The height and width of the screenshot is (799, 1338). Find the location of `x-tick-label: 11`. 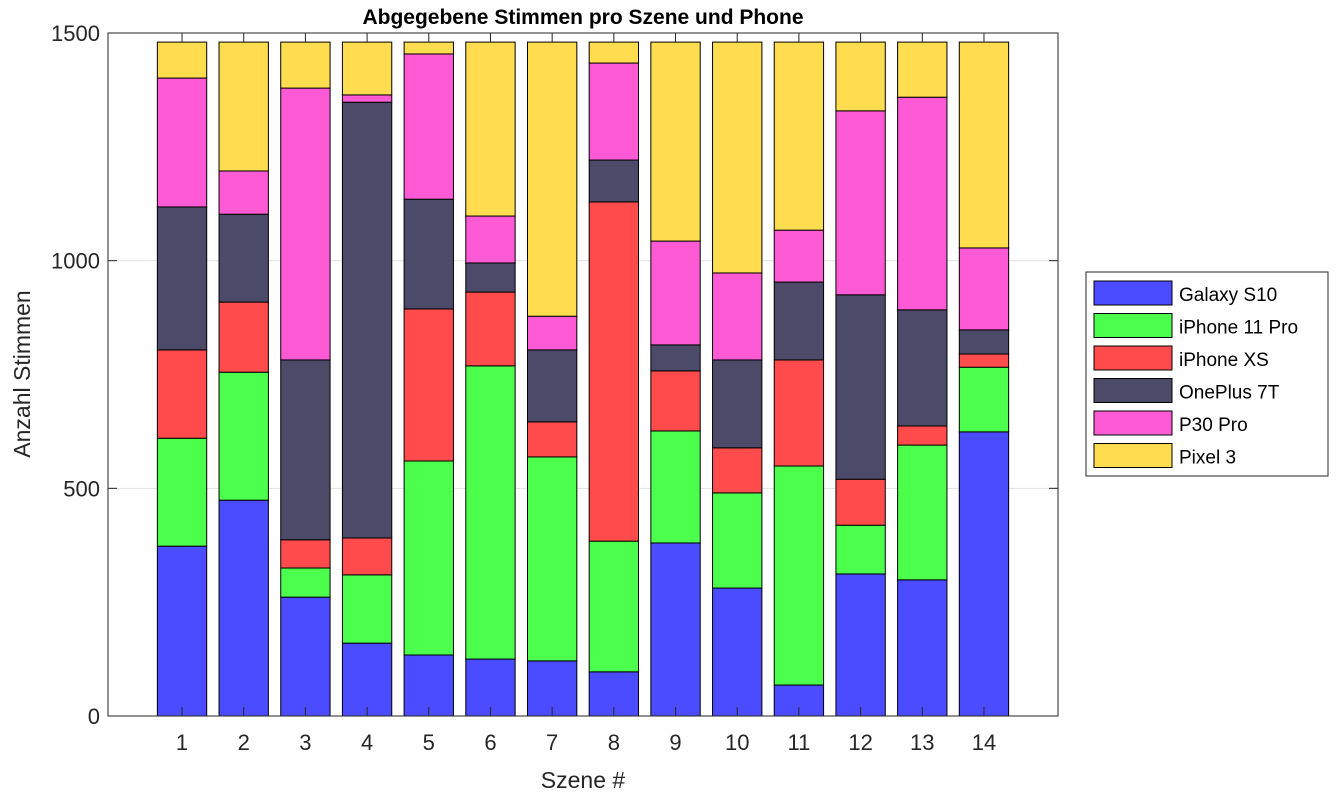

x-tick-label: 11 is located at coordinates (798, 742).